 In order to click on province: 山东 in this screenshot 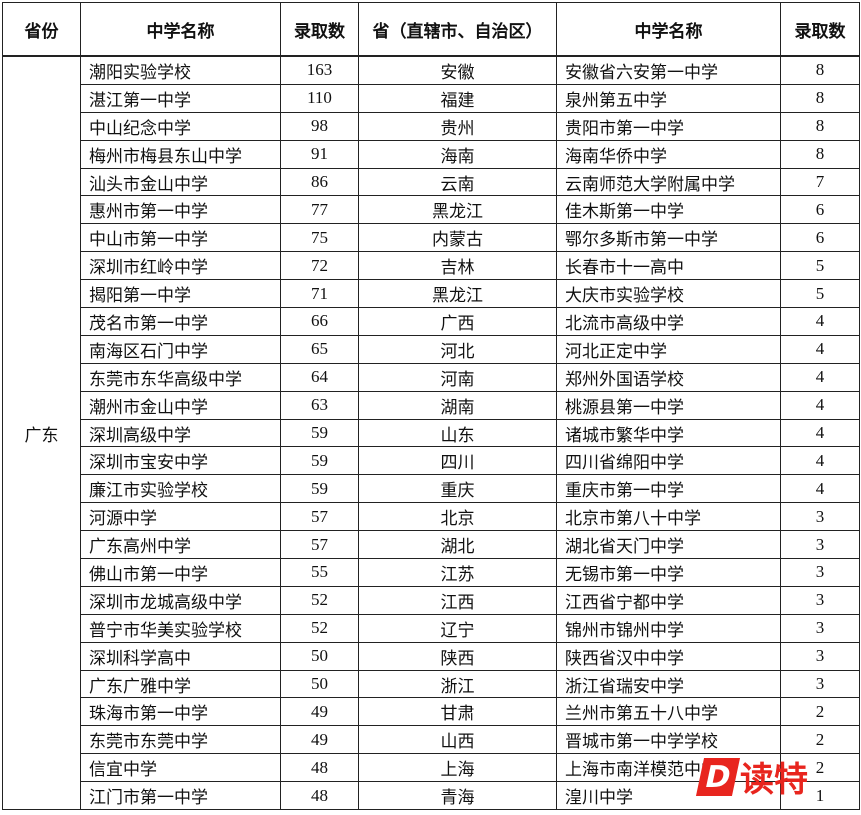, I will do `click(457, 433)`.